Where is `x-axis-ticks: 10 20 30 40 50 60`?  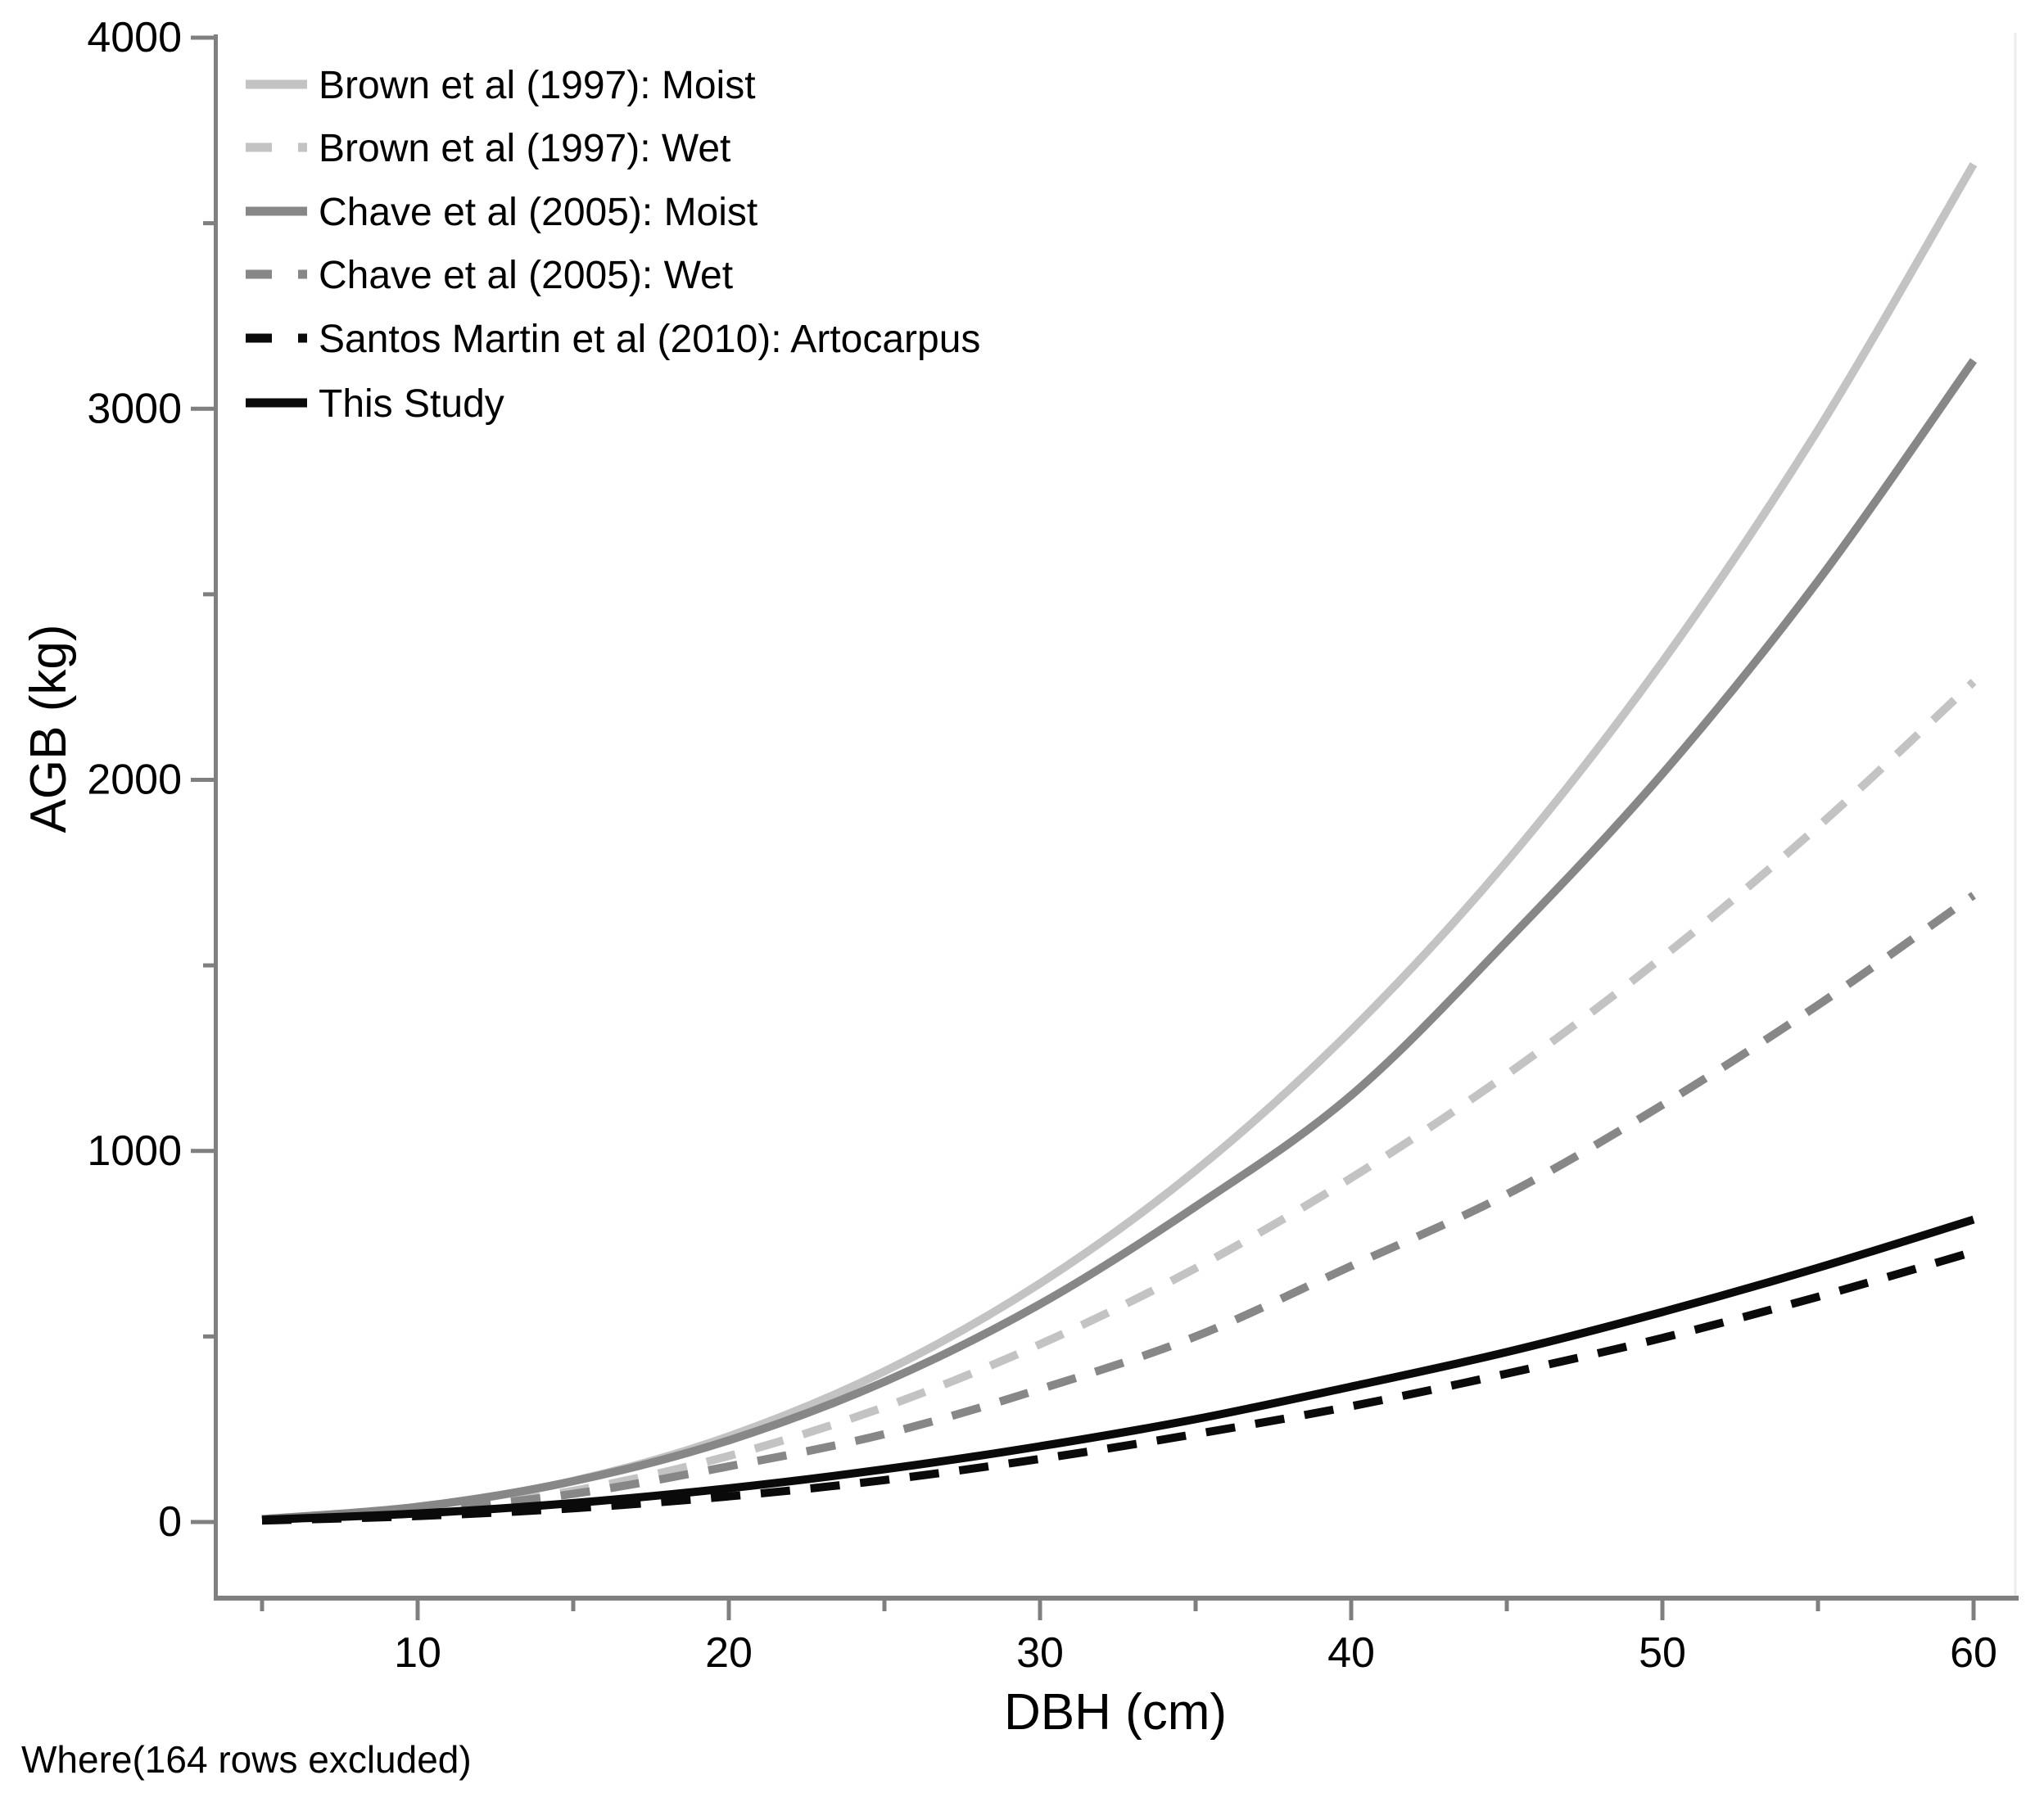
x-axis-ticks: 10 20 30 40 50 60 is located at coordinates (1128, 1639).